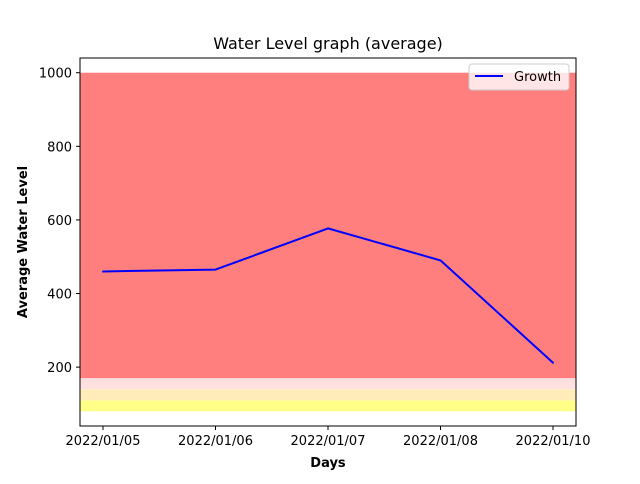  What do you see at coordinates (59, 147) in the screenshot?
I see `y-tick-label: 800` at bounding box center [59, 147].